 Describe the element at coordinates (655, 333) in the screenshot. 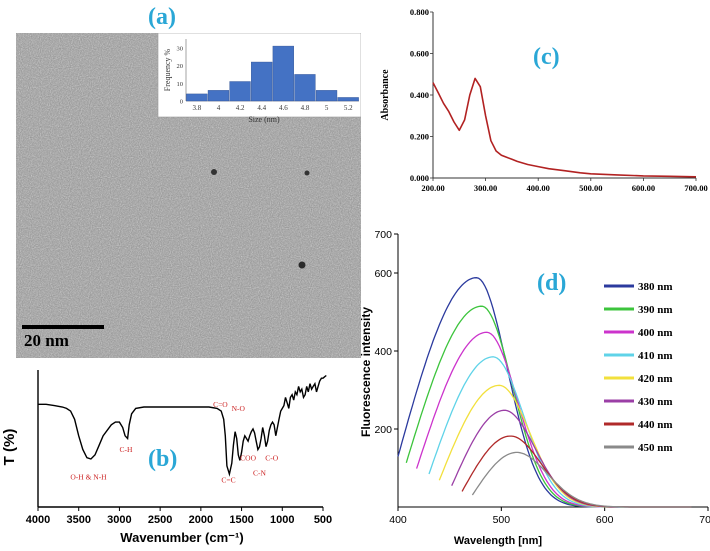

I see `legend-entry: 400 nm` at that location.